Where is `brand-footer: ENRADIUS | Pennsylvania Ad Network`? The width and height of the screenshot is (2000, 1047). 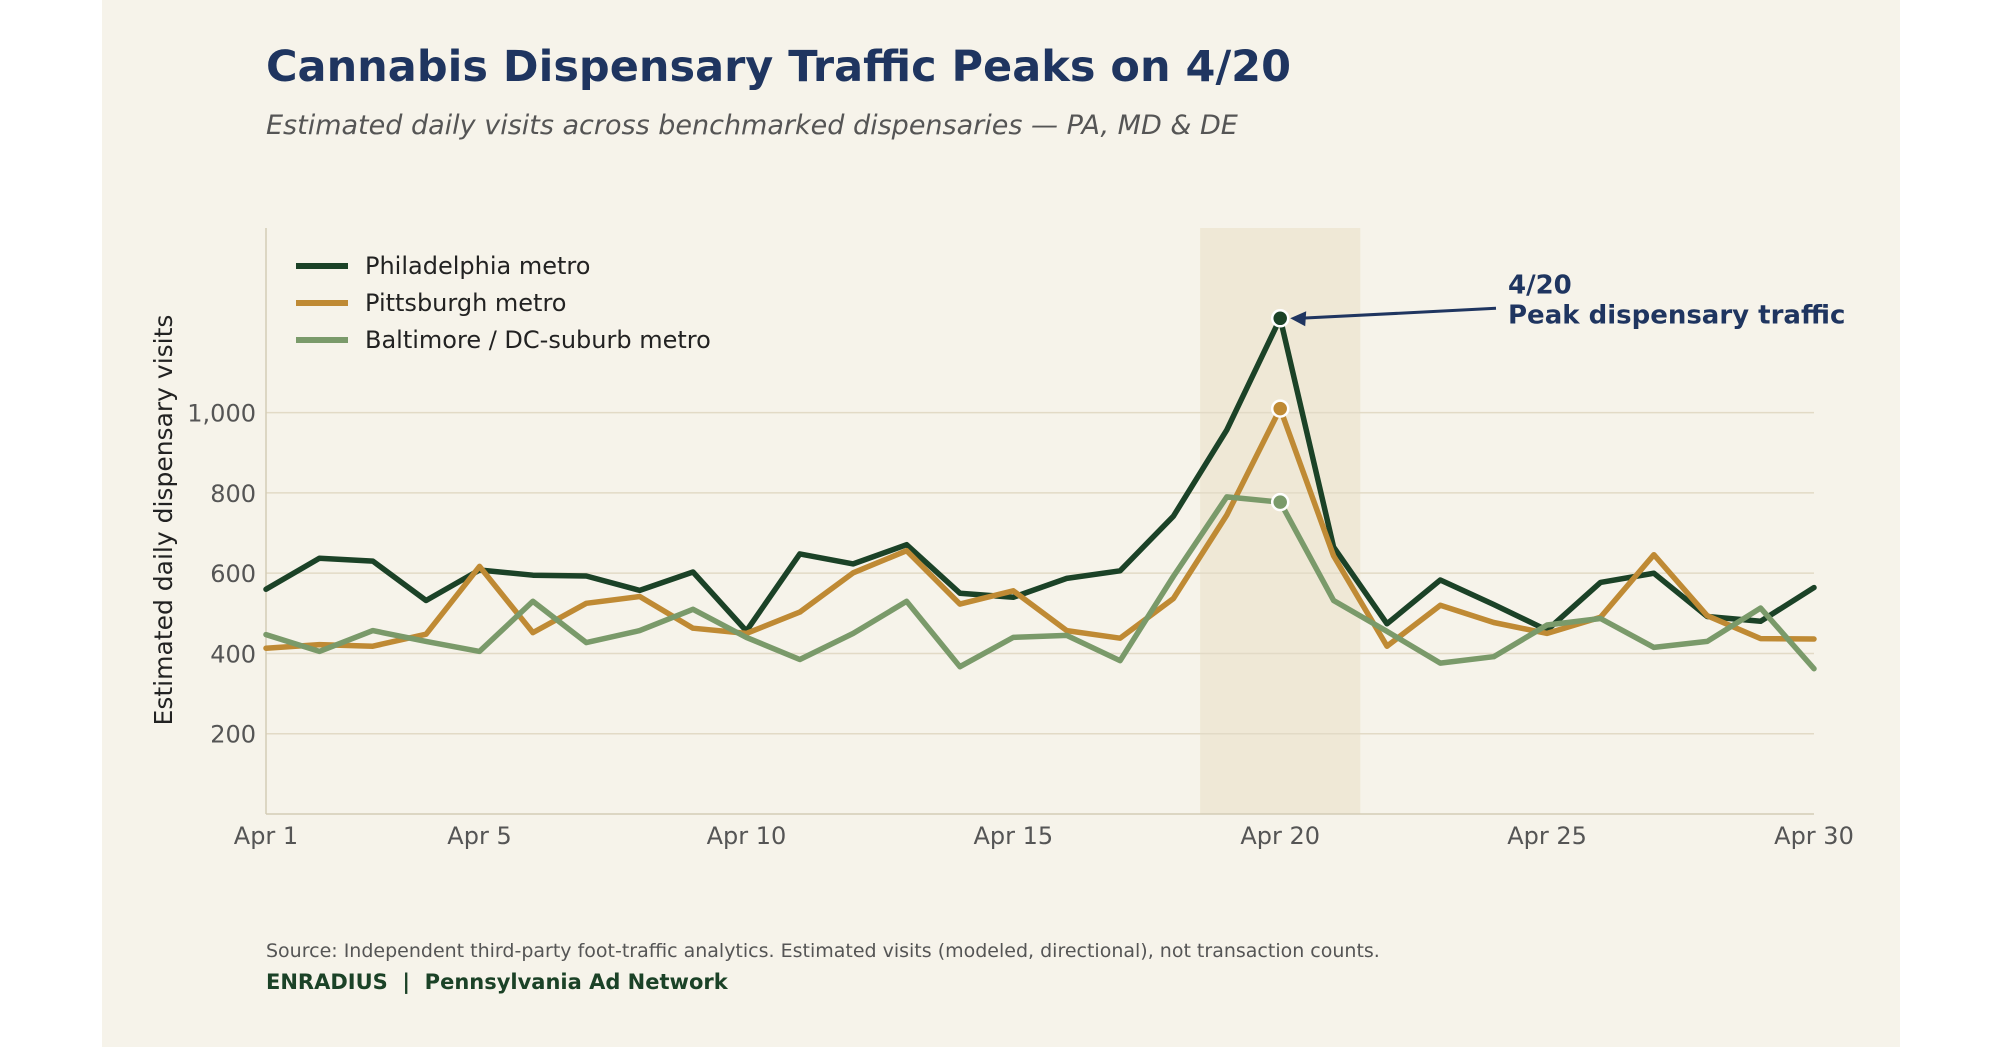 brand-footer: ENRADIUS | Pennsylvania Ad Network is located at coordinates (497, 982).